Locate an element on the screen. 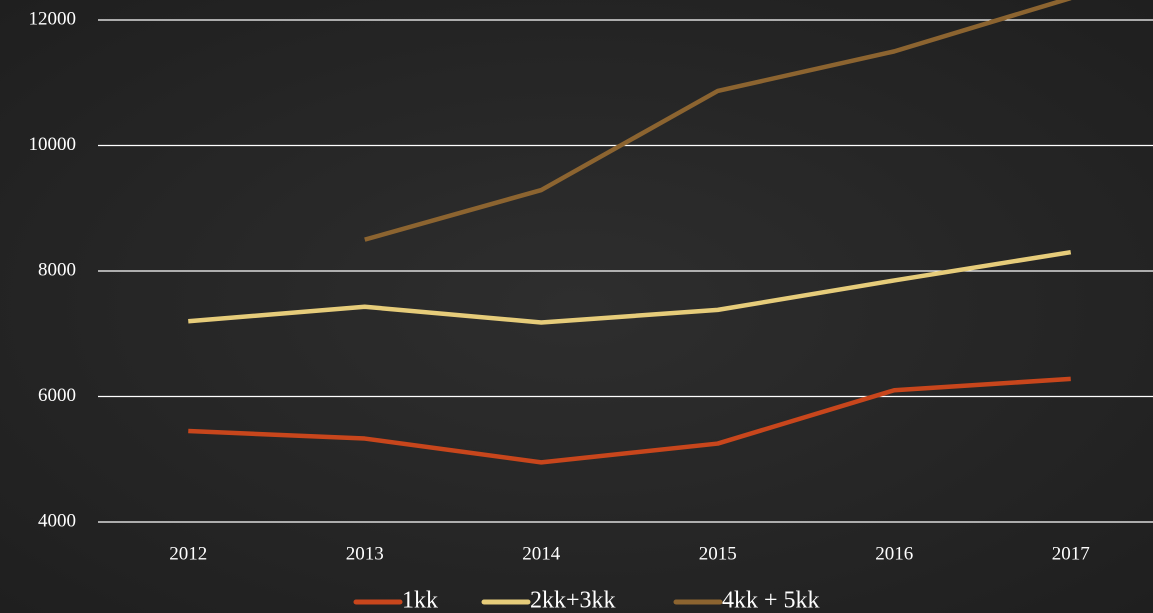 This screenshot has width=1153, height=613. x-tick-label: 2014 is located at coordinates (541, 553).